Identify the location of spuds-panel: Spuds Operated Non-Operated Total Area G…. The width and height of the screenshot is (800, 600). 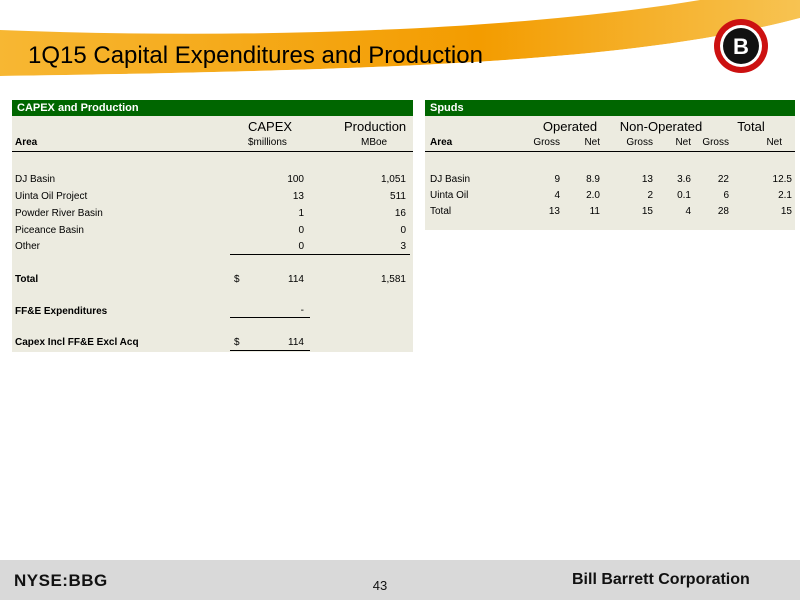
(610, 165).